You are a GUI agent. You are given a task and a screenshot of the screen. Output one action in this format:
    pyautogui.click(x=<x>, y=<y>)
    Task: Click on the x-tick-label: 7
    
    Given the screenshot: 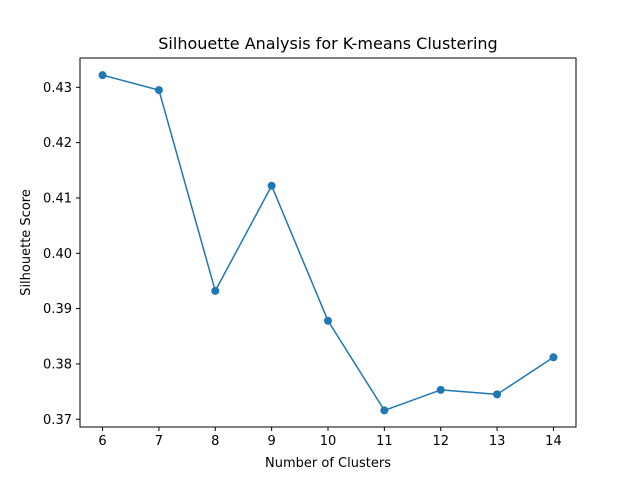 What is the action you would take?
    pyautogui.click(x=159, y=441)
    